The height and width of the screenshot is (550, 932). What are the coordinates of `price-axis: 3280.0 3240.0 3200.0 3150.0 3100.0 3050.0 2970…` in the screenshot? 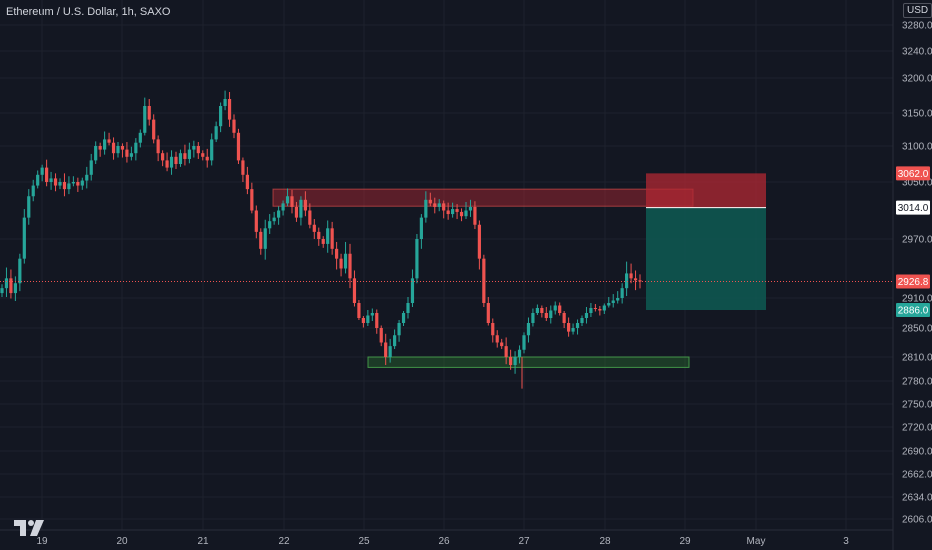 It's located at (914, 273).